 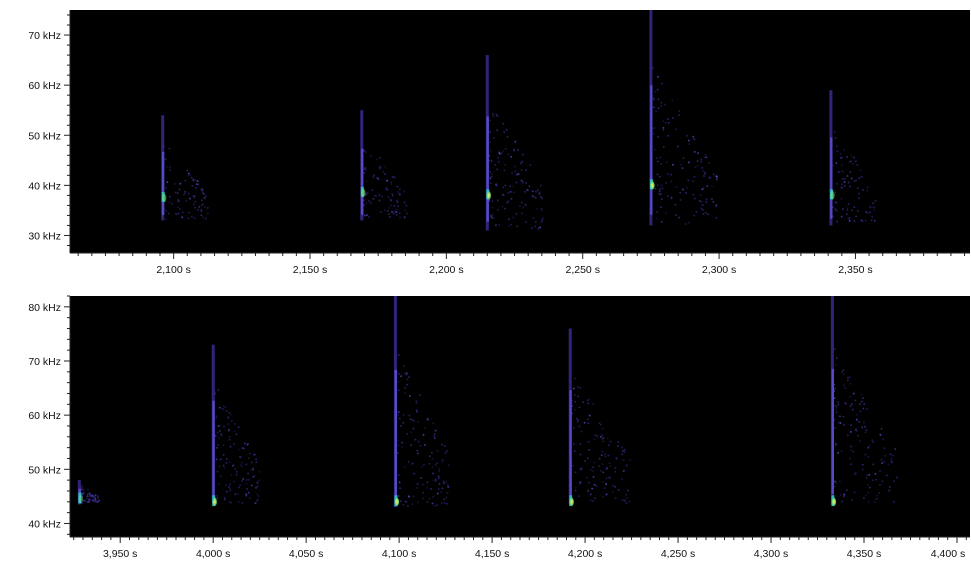 What do you see at coordinates (163, 184) in the screenshot?
I see `call-sweep-core` at bounding box center [163, 184].